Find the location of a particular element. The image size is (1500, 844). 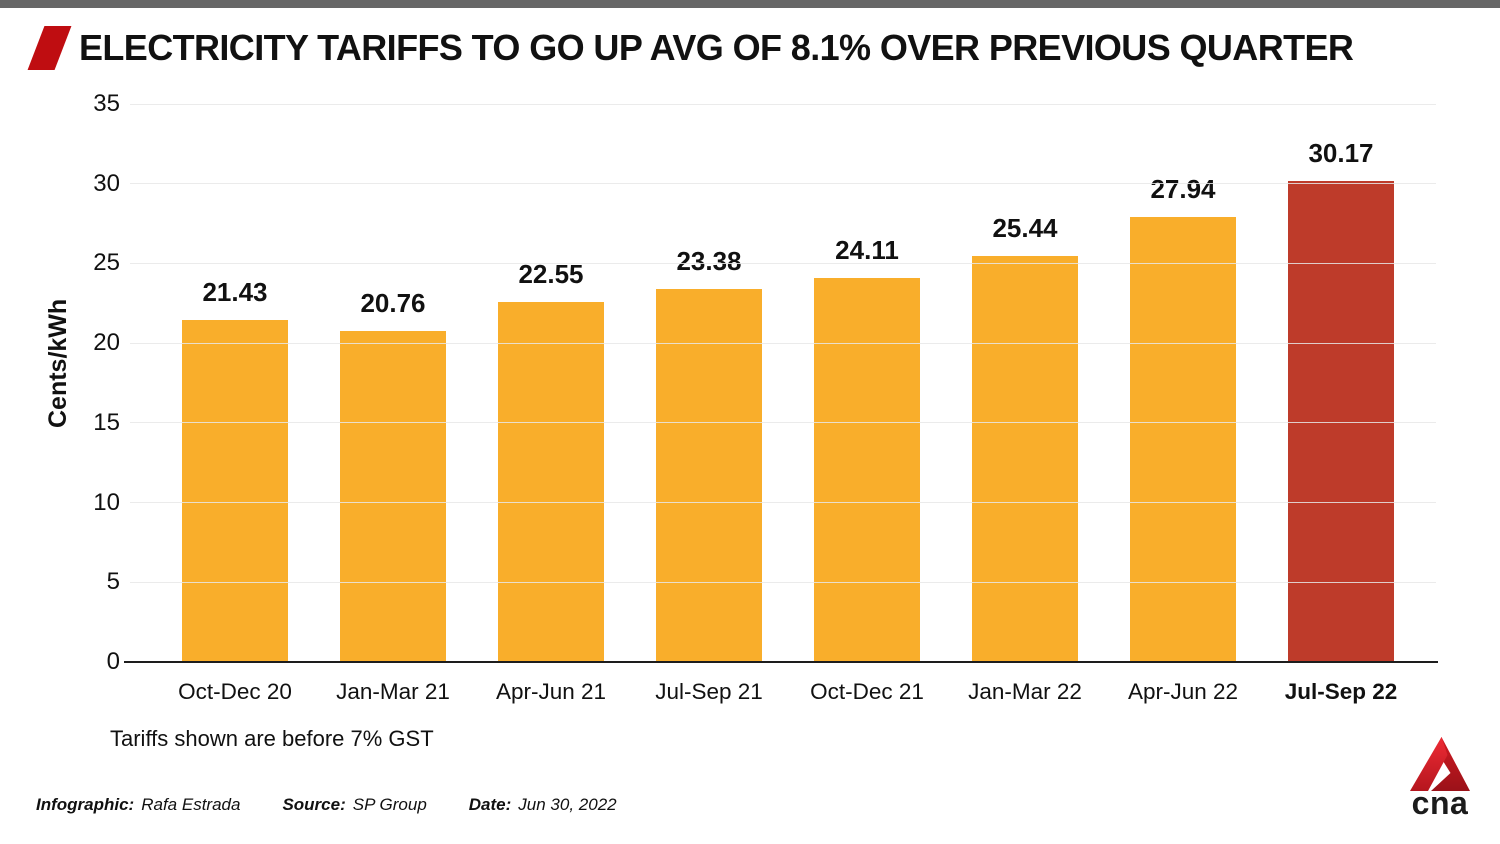

bar-group: 24.11 Oct-Dec 21 is located at coordinates (867, 404).